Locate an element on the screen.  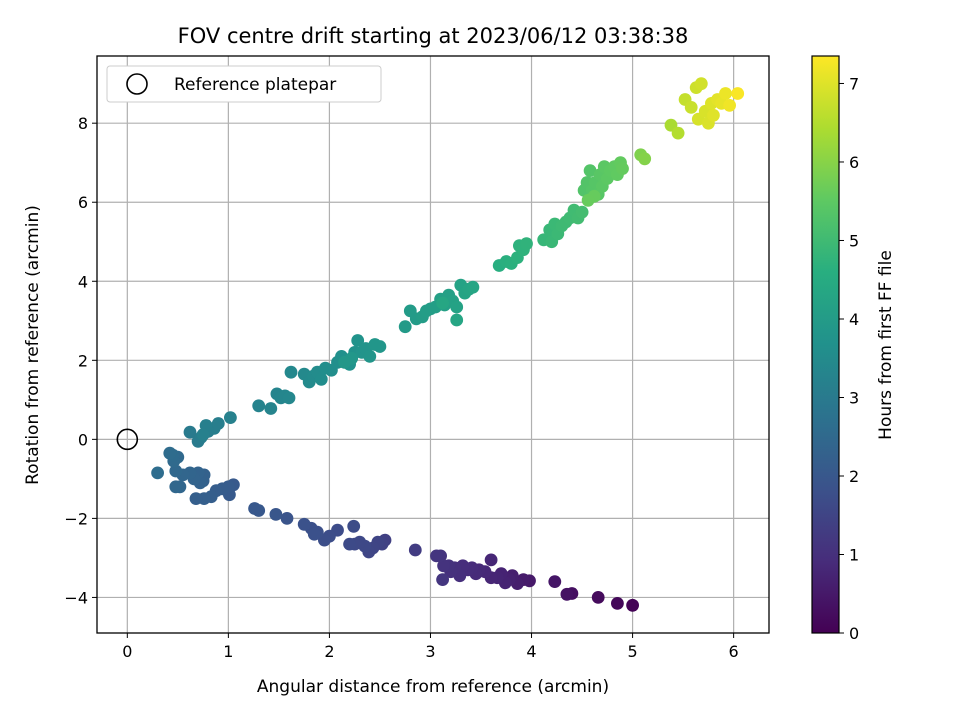
x-tick-label: 0 is located at coordinates (127, 651).